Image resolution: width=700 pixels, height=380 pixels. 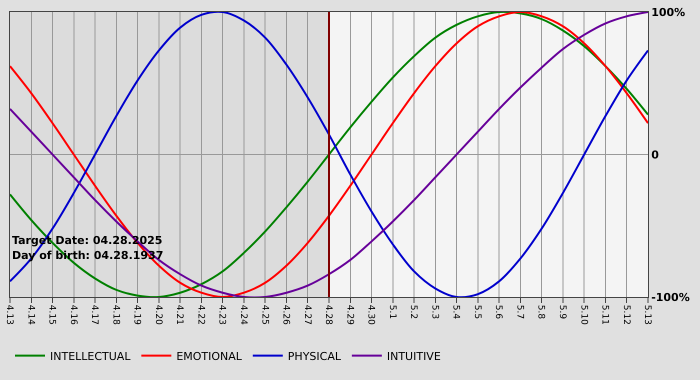 What do you see at coordinates (264, 314) in the screenshot?
I see `x-tick-label: 4.25` at bounding box center [264, 314].